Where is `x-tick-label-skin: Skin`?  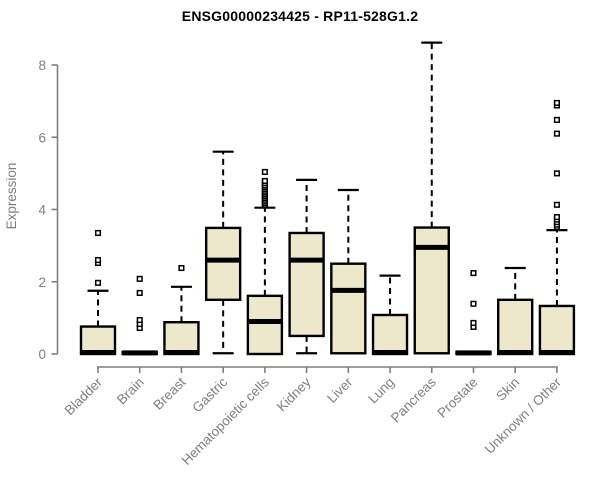 x-tick-label-skin: Skin is located at coordinates (507, 389).